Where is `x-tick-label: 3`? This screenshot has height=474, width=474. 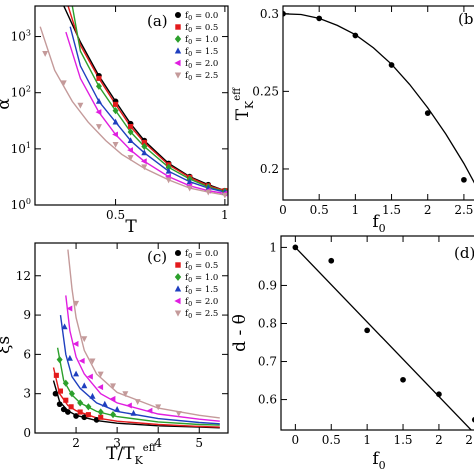
x-tick-label: 3 is located at coordinates (117, 443).